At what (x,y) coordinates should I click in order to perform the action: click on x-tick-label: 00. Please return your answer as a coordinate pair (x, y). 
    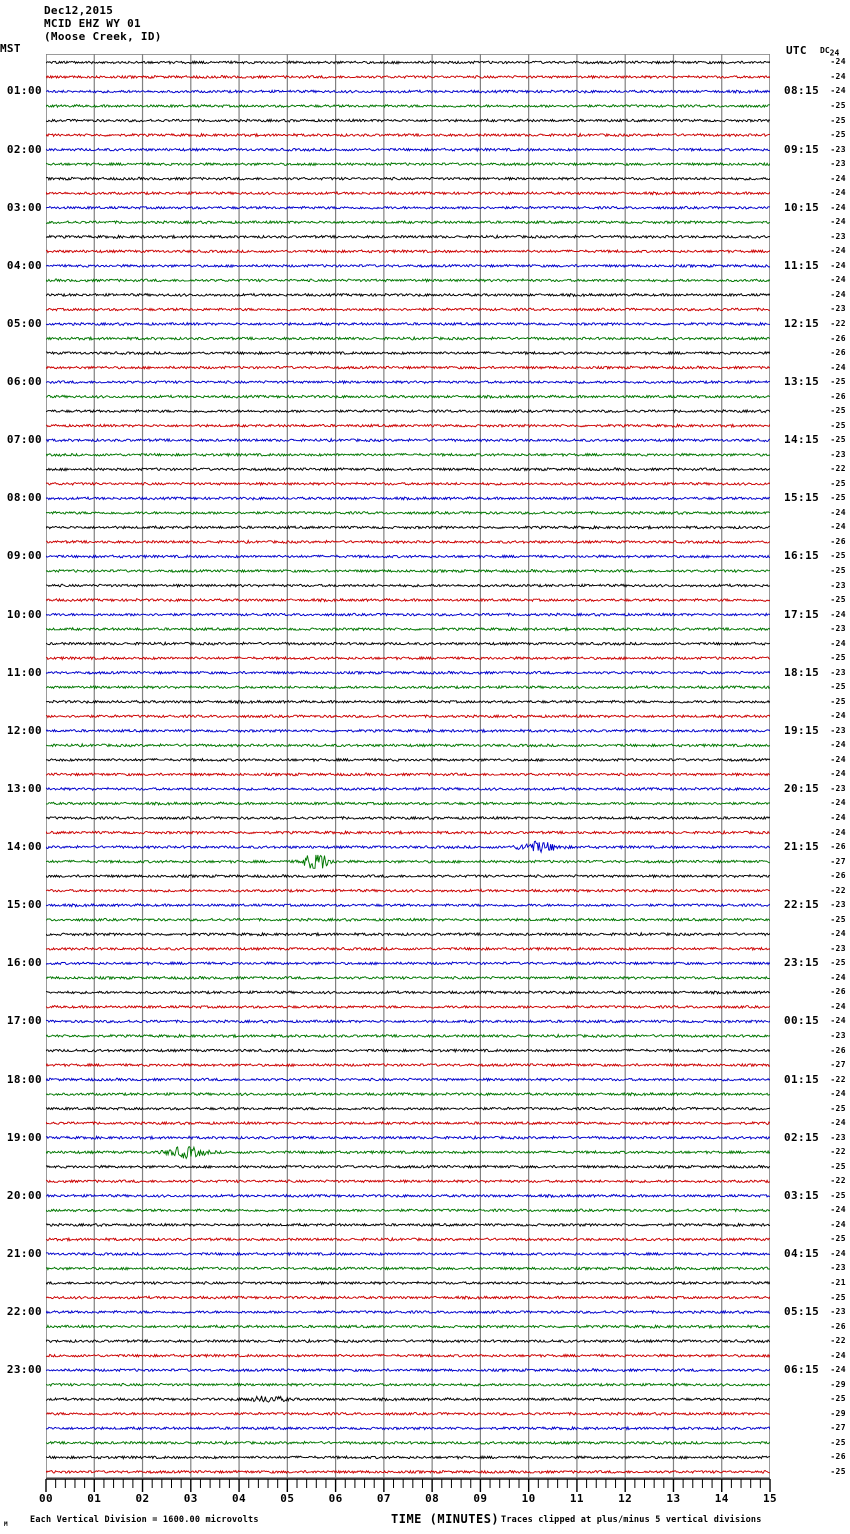
    Looking at the image, I should click on (46, 1498).